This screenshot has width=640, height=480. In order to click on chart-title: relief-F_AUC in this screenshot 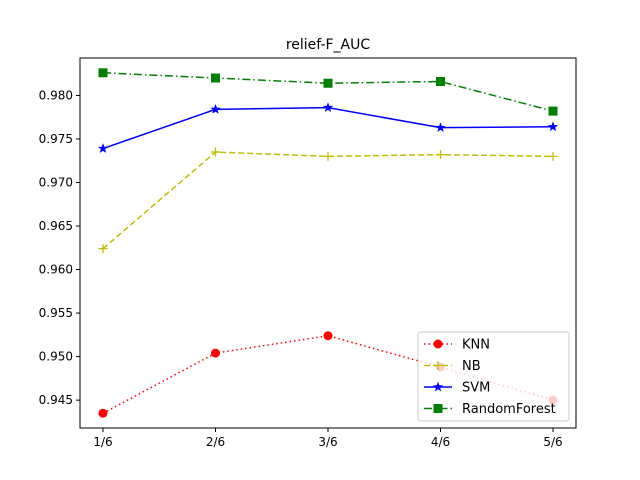, I will do `click(328, 45)`.